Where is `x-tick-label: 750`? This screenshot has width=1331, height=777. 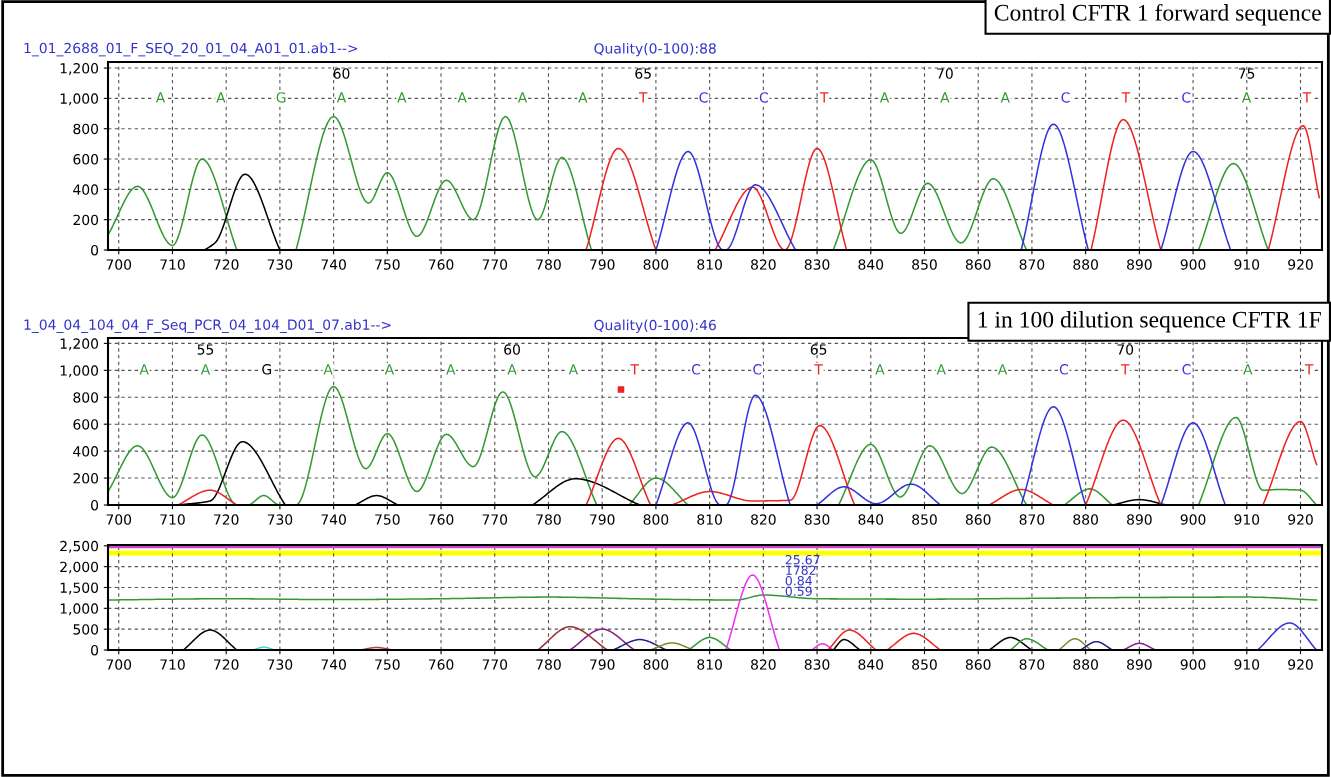
x-tick-label: 750 is located at coordinates (387, 664).